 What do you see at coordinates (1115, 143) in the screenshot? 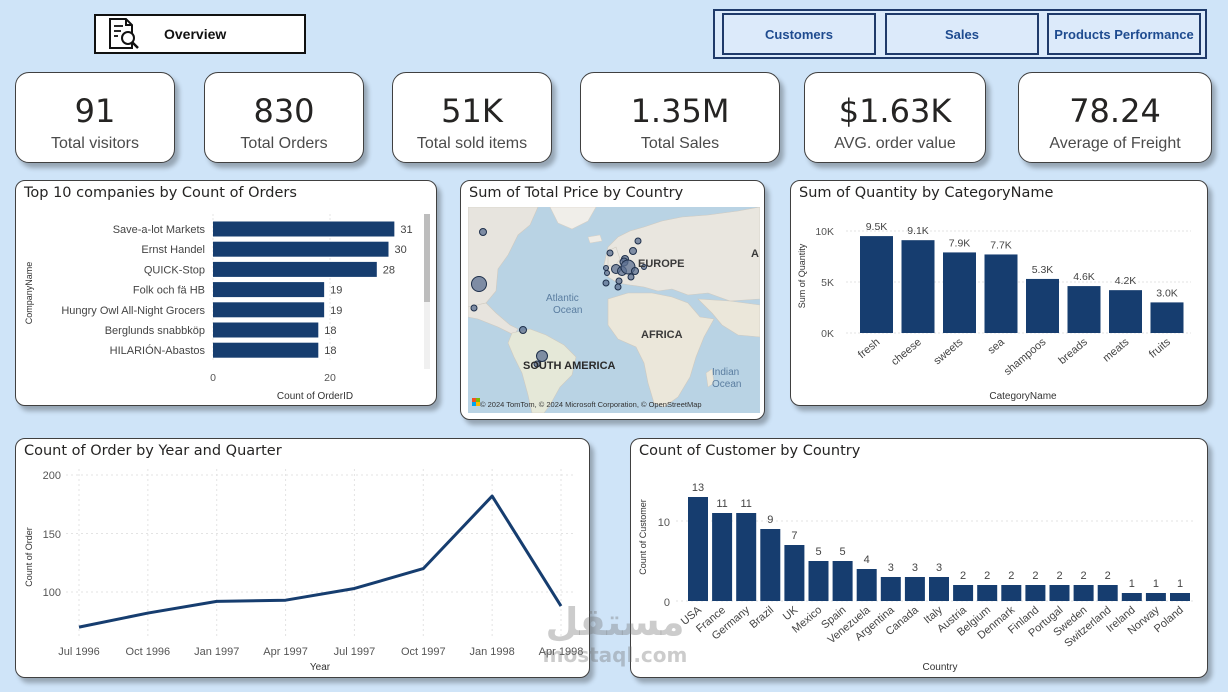
I see `kpi-label: Average of Freight` at bounding box center [1115, 143].